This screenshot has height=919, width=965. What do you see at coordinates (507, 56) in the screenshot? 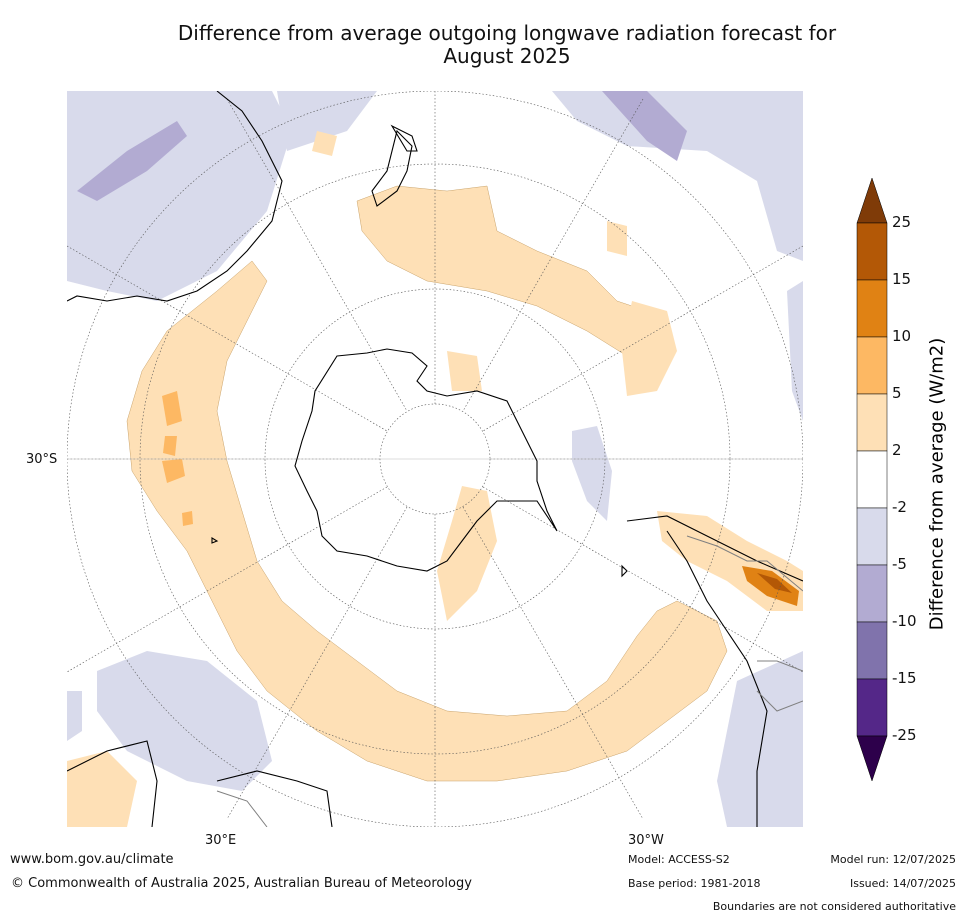
I see `map-title-date: August 2025` at bounding box center [507, 56].